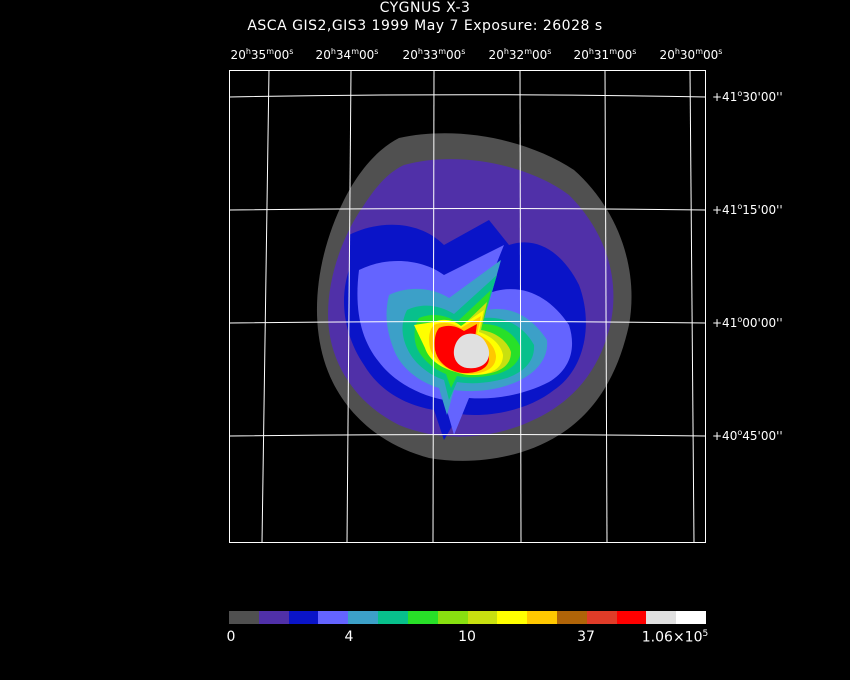 The image size is (850, 680). What do you see at coordinates (347, 55) in the screenshot?
I see `ra-label: 20h34m00s` at bounding box center [347, 55].